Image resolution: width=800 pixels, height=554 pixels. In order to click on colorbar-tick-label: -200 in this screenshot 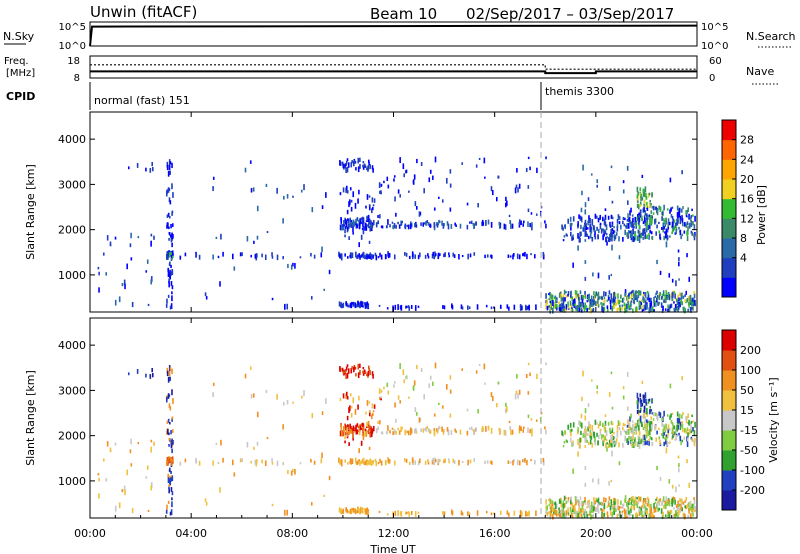, I will do `click(752, 490)`.